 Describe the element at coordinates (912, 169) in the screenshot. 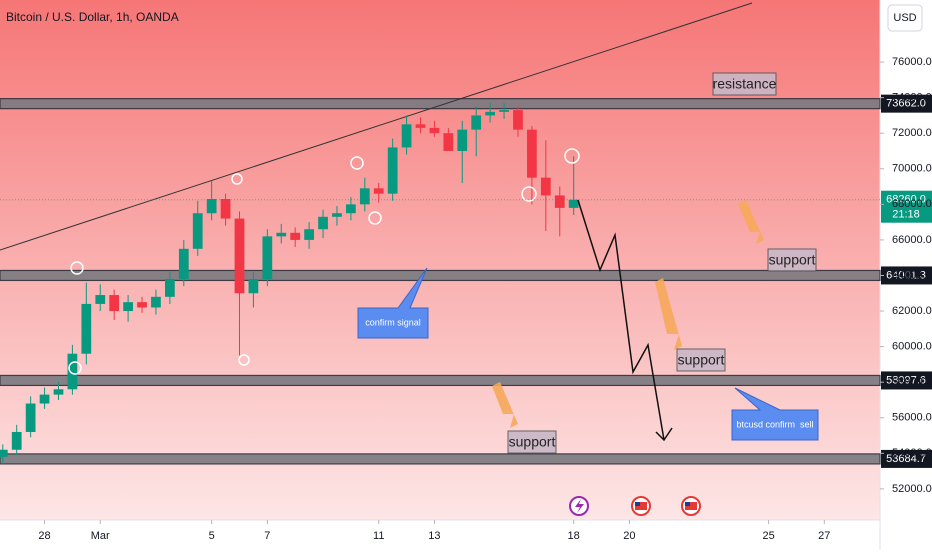

I see `y-tick-label: 70000.0` at that location.